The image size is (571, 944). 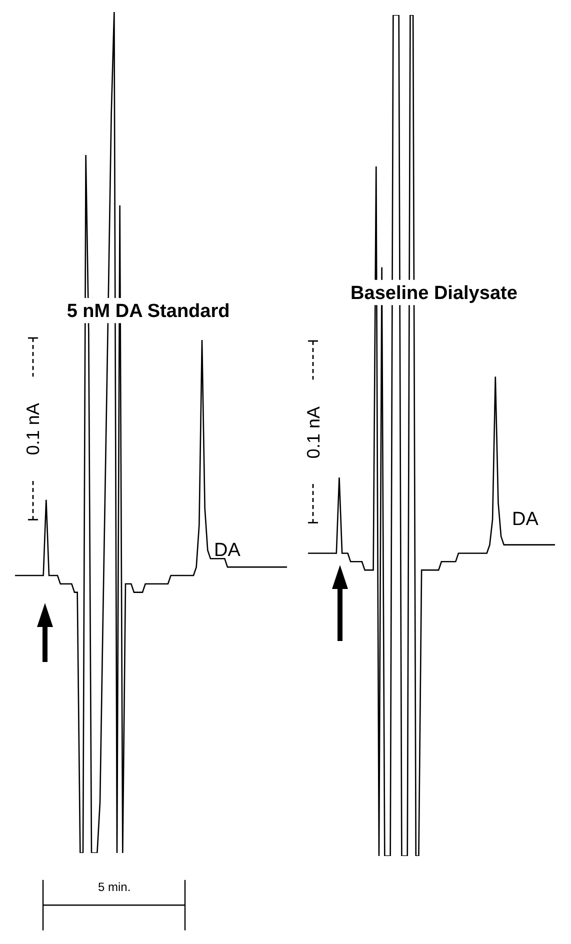 I want to click on text: Baseline Dialysate, so click(x=434, y=293).